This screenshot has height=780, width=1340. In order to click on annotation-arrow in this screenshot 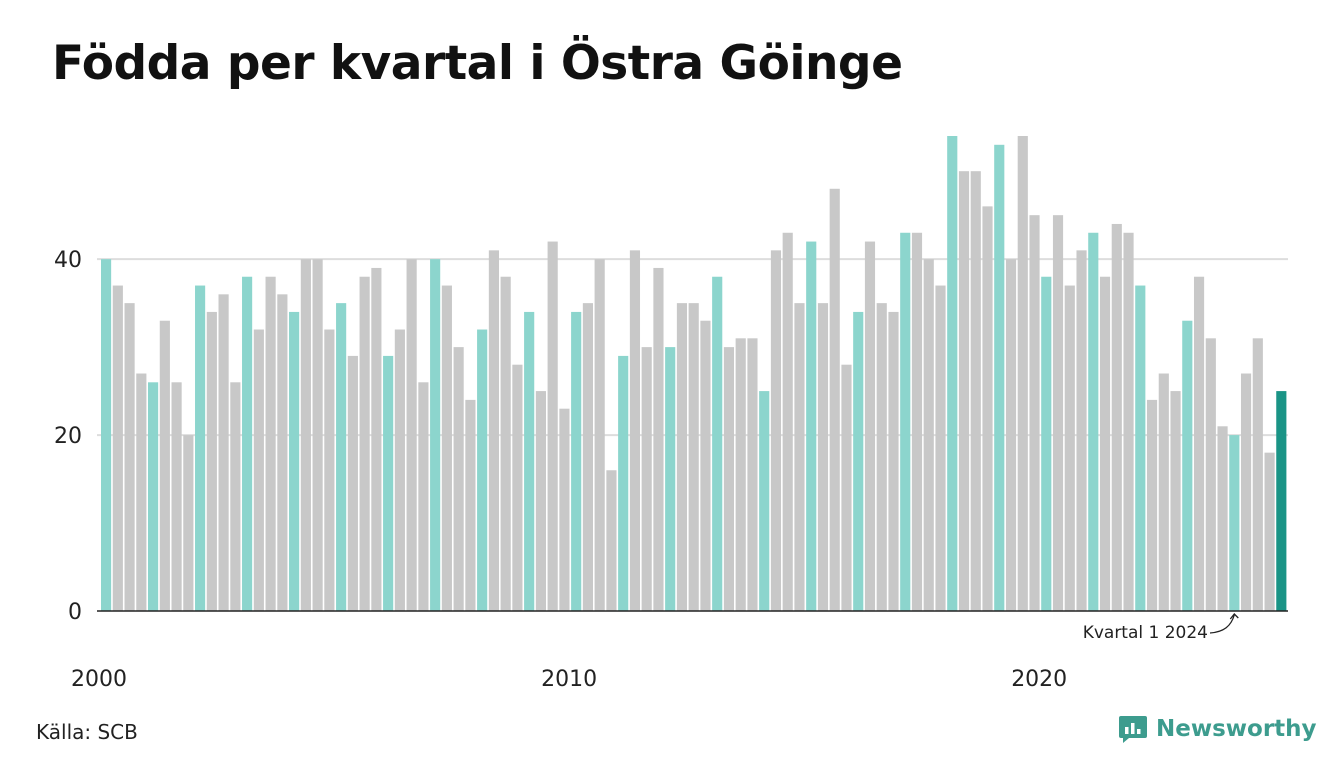, I will do `click(1224, 623)`.